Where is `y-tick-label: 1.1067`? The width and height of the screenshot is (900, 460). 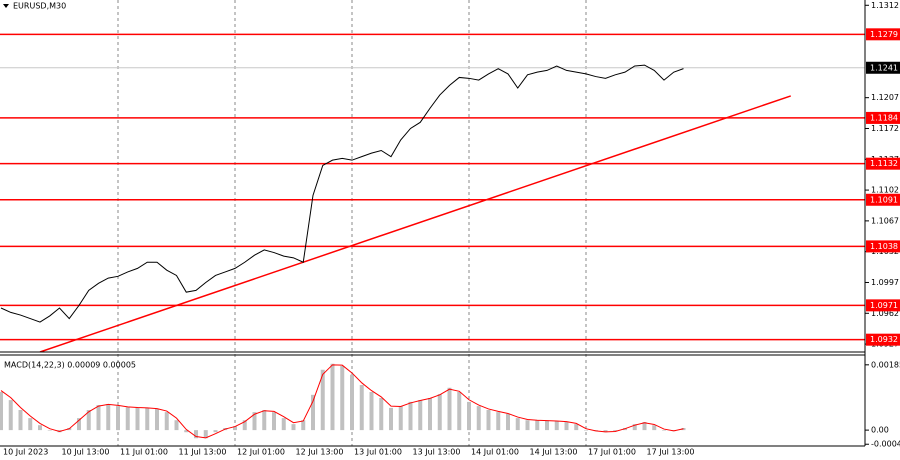
y-tick-label: 1.1067 is located at coordinates (885, 220).